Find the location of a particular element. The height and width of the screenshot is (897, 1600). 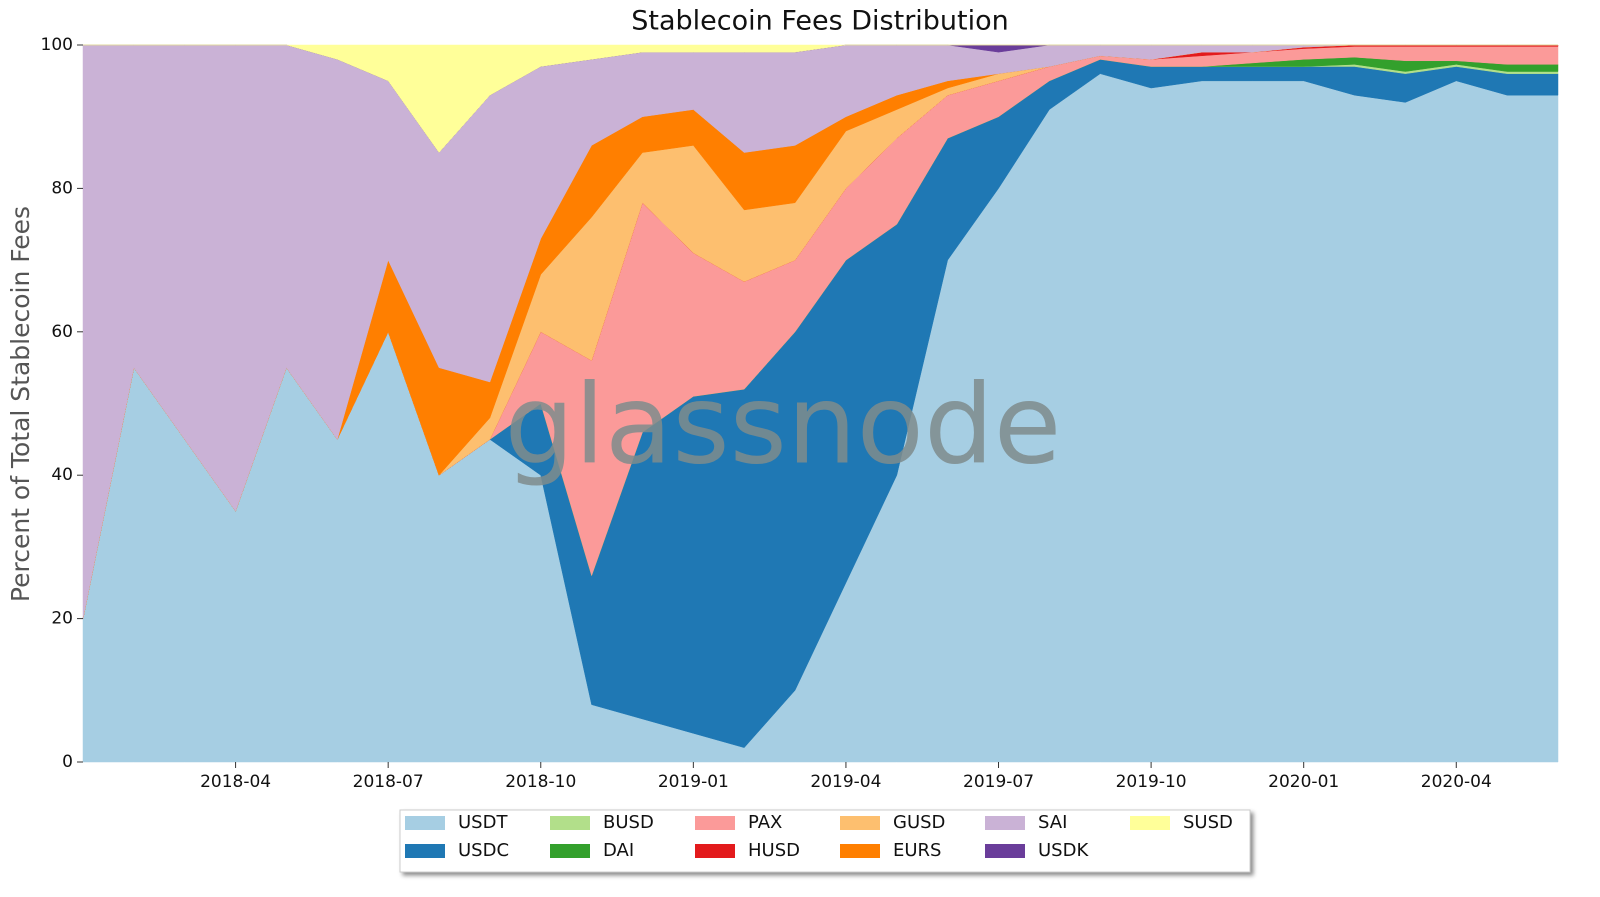

x-tick-label: 2018-07 is located at coordinates (388, 782).